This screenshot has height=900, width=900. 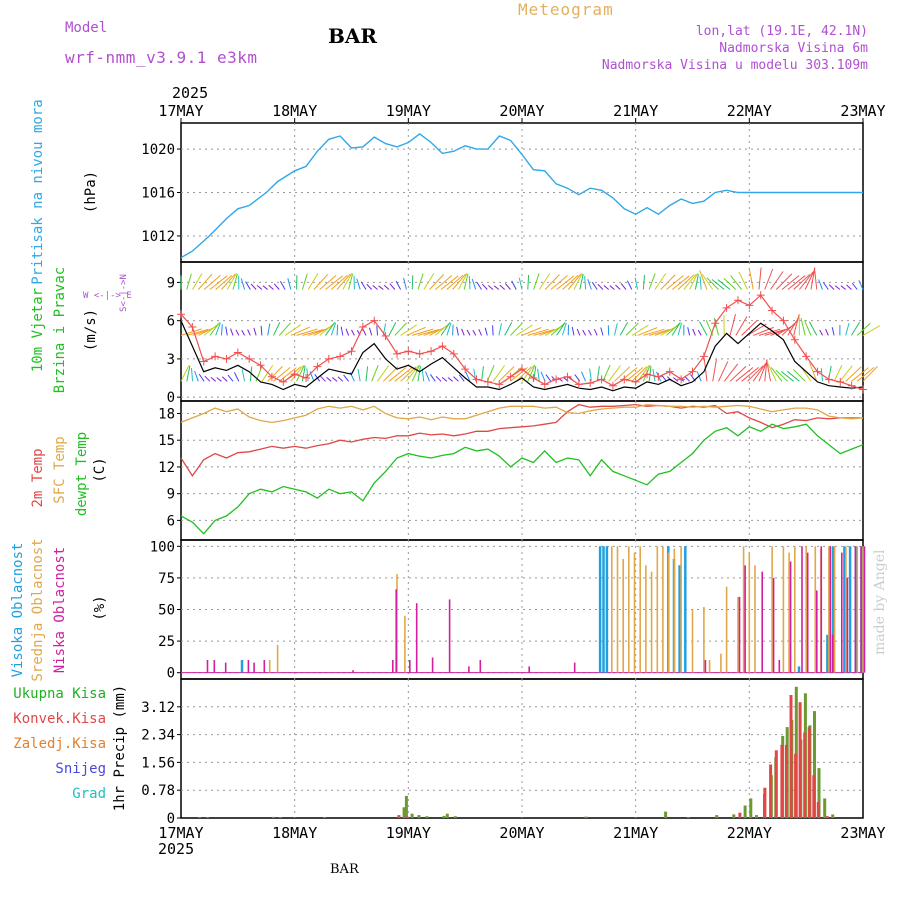 What do you see at coordinates (158, 150) in the screenshot?
I see `y-tick-label: 1020` at bounding box center [158, 150].